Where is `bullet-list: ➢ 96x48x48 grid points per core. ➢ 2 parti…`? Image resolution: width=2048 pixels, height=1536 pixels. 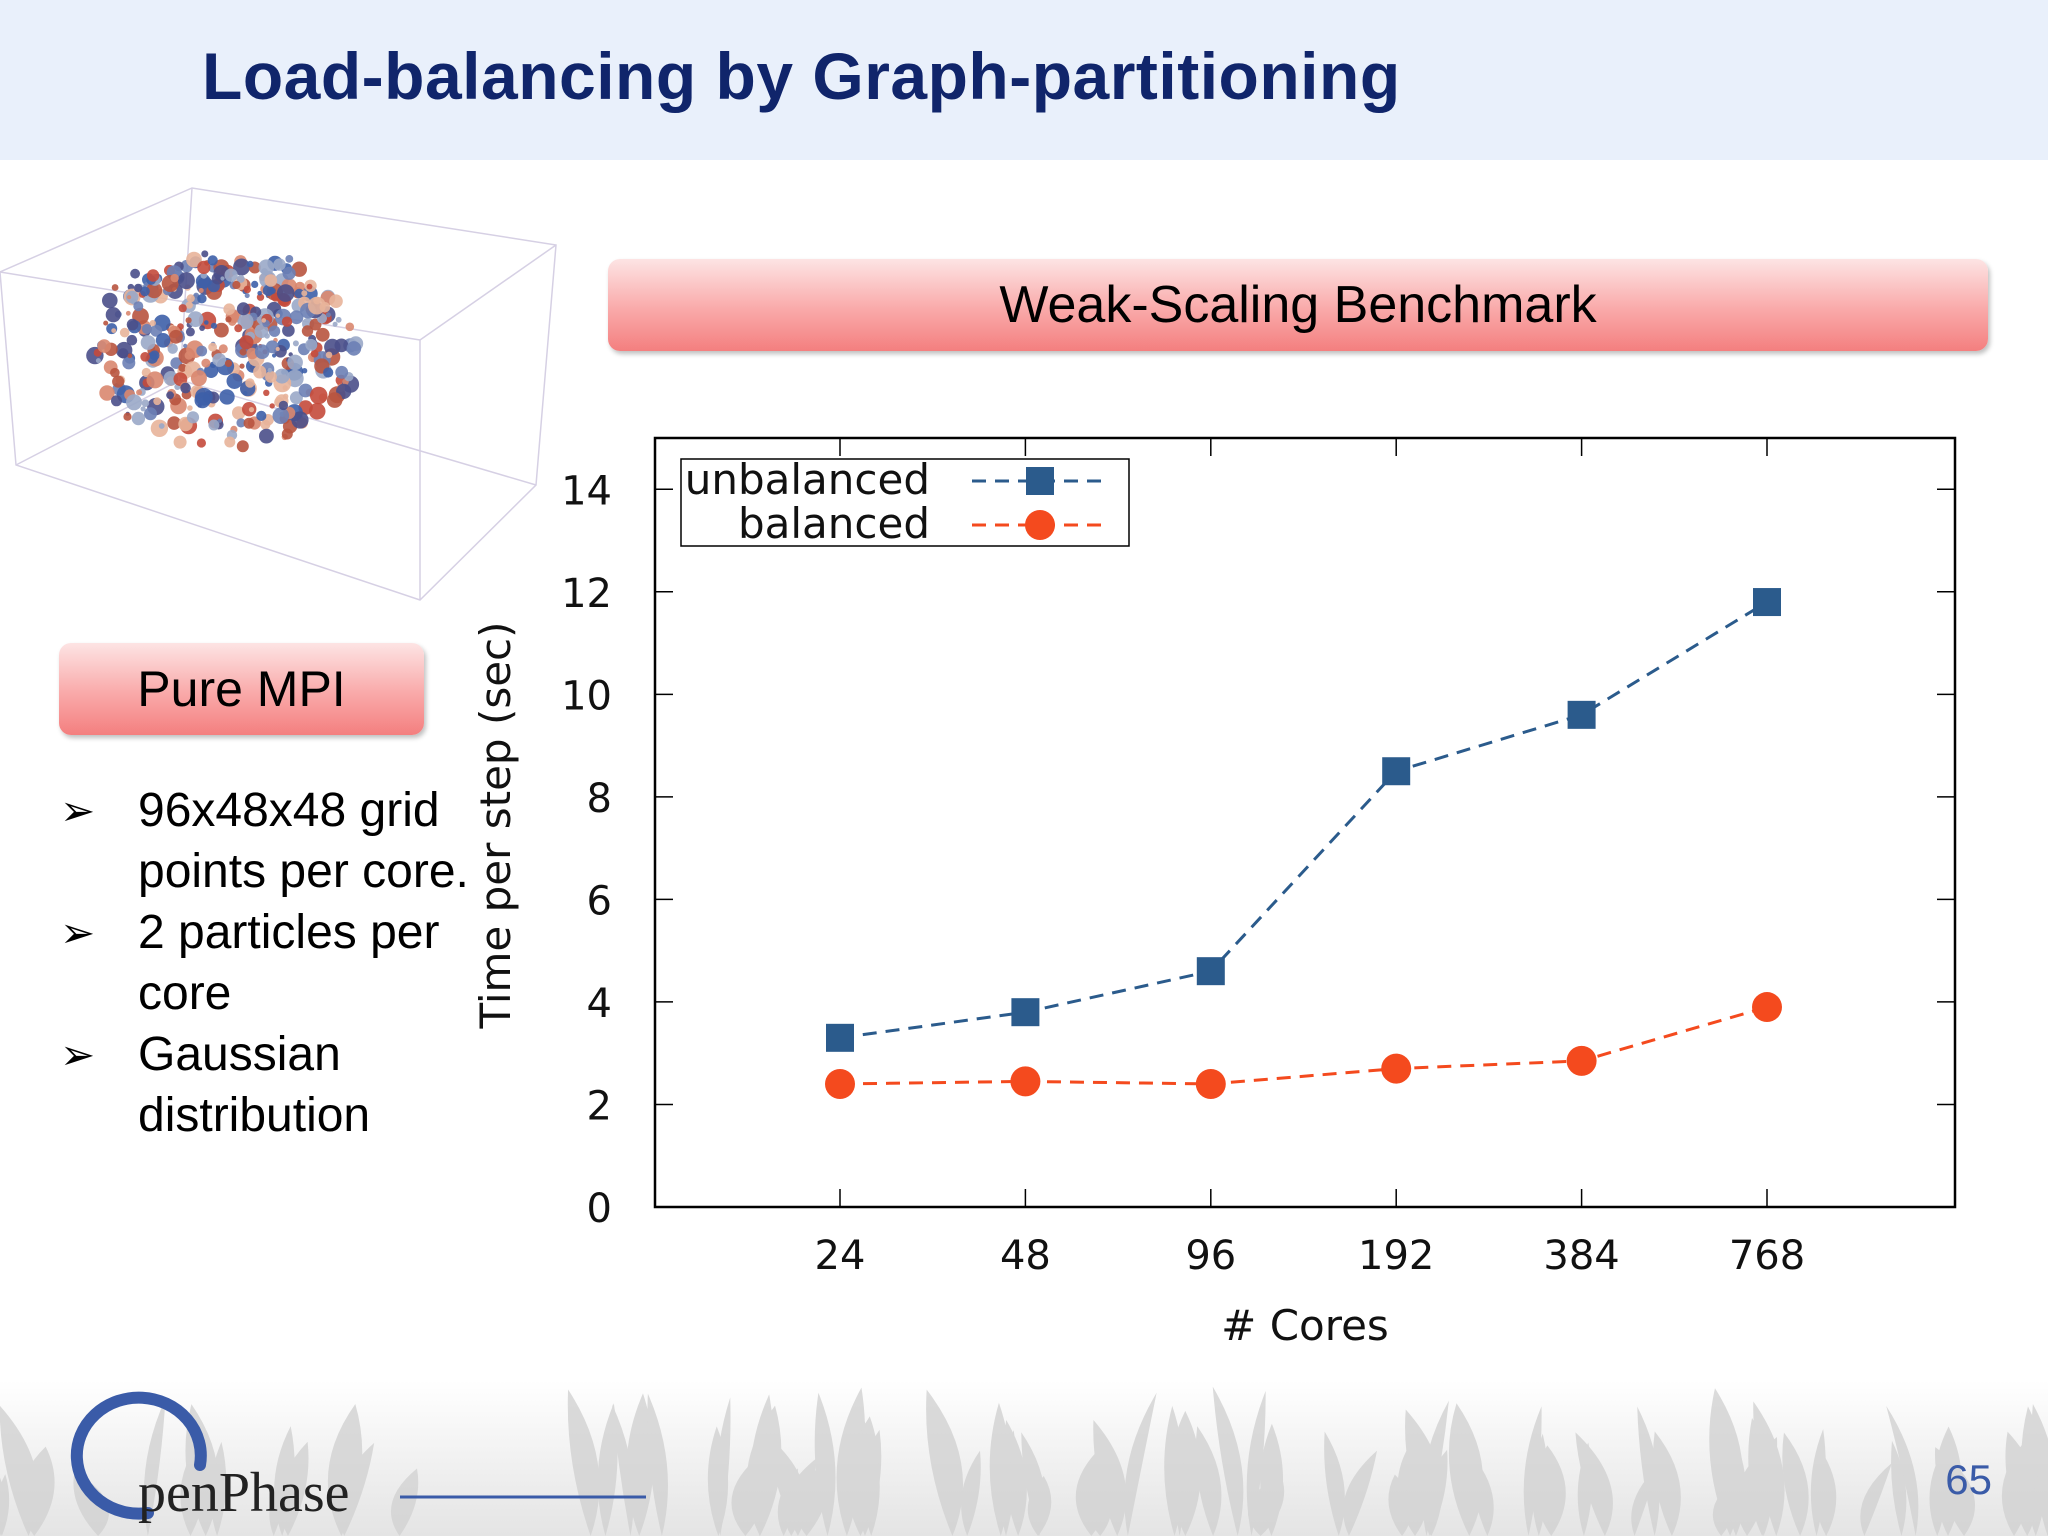
bullet-list: ➢ 96x48x48 grid points per core. ➢ 2 parti… is located at coordinates (270, 963).